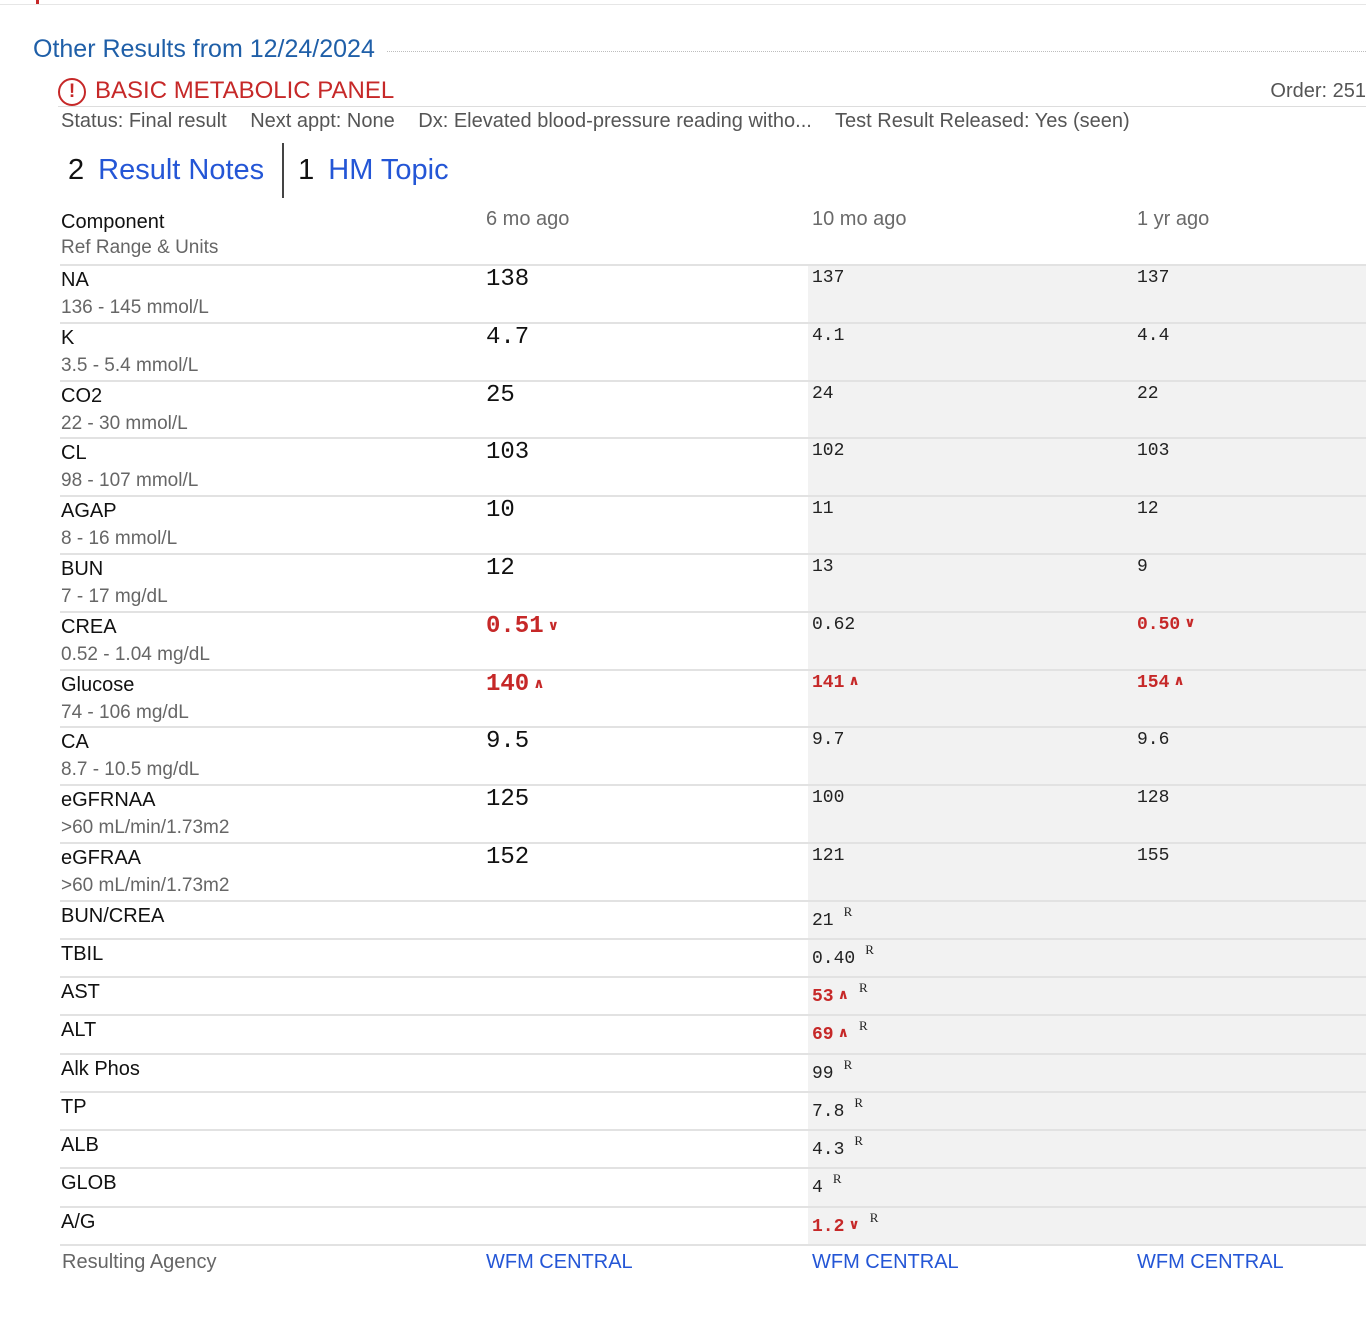 The width and height of the screenshot is (1366, 1318). I want to click on component-name: CL, so click(74, 453).